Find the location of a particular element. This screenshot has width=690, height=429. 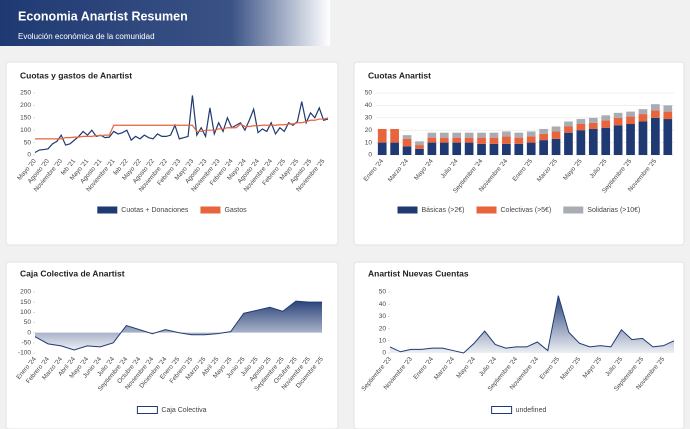

legend: Cuotas + Donaciones Gastos is located at coordinates (172, 210).